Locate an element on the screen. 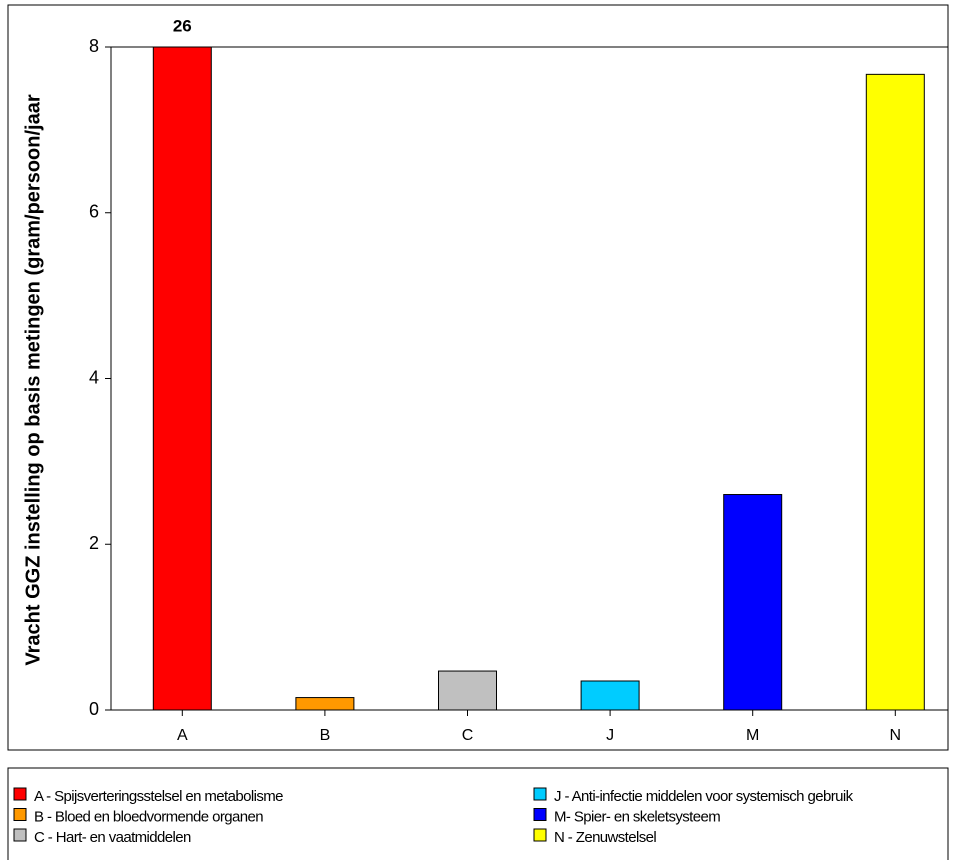 The width and height of the screenshot is (953, 860). x-tick-label: N is located at coordinates (896, 735).